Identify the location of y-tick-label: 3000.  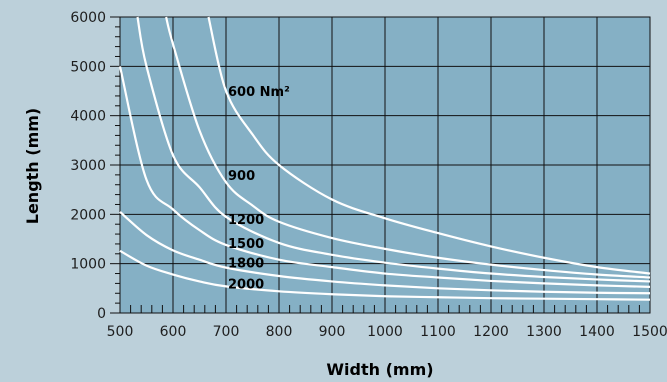
(88, 166).